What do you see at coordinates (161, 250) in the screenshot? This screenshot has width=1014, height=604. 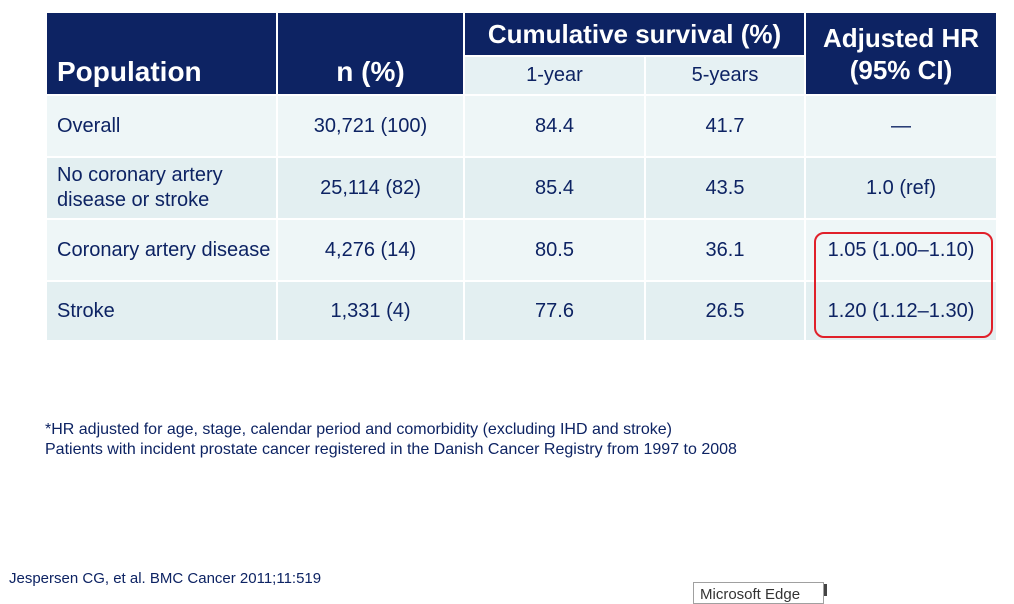 I see `row-cad-population: Coronary artery disease` at bounding box center [161, 250].